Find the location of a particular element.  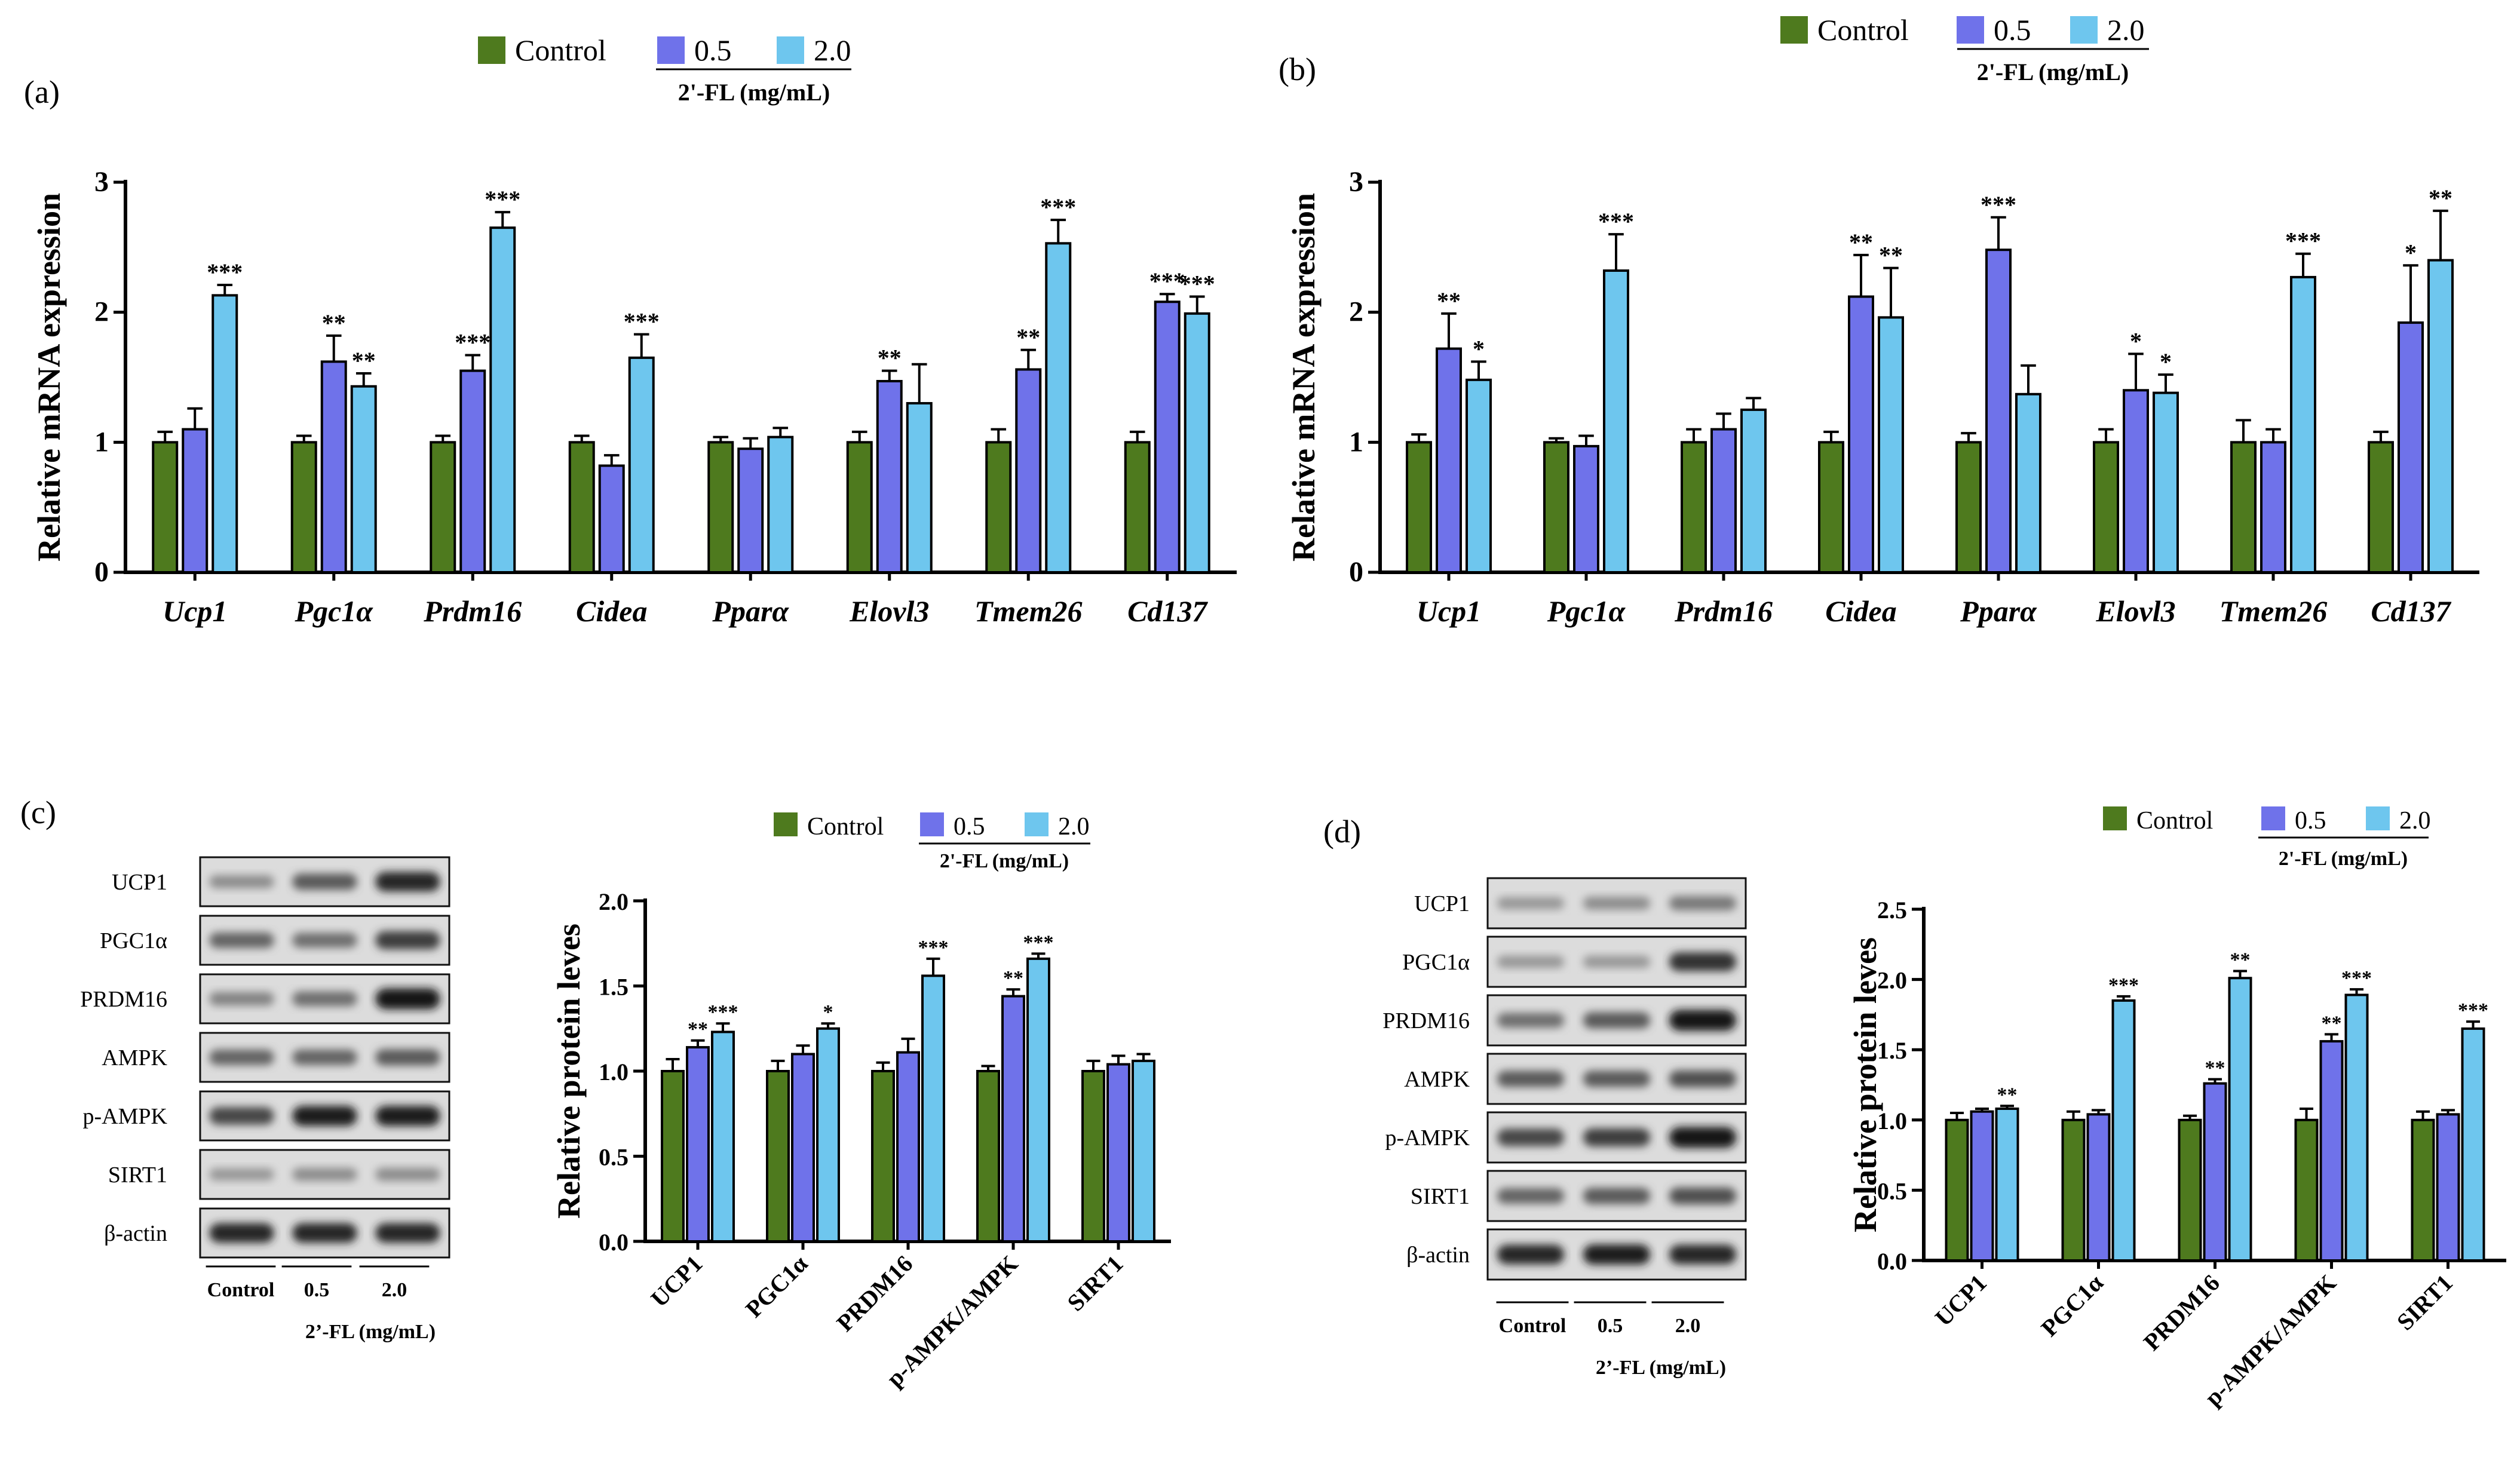

blot-row-label: AMPK is located at coordinates (134, 1058).